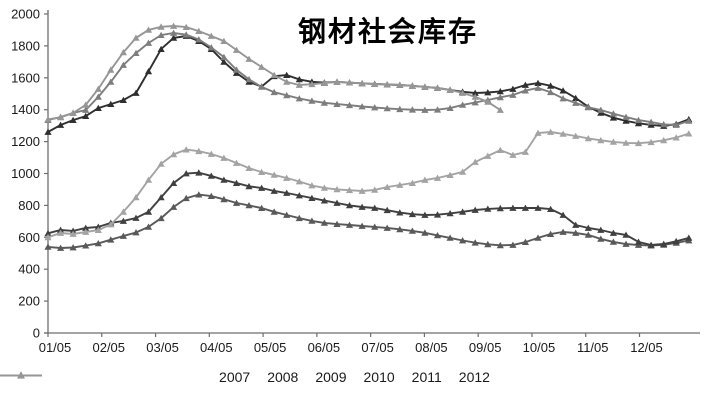  I want to click on x-tick-label: 06/05, so click(324, 347).